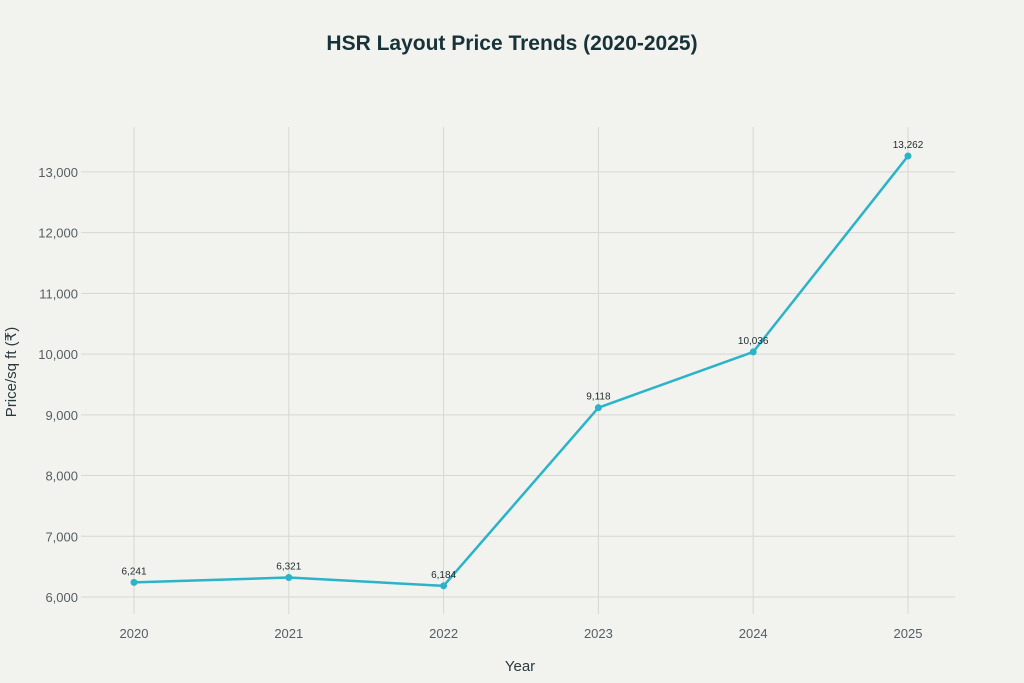  I want to click on y-tick-label-13000: 13,000, so click(58, 172).